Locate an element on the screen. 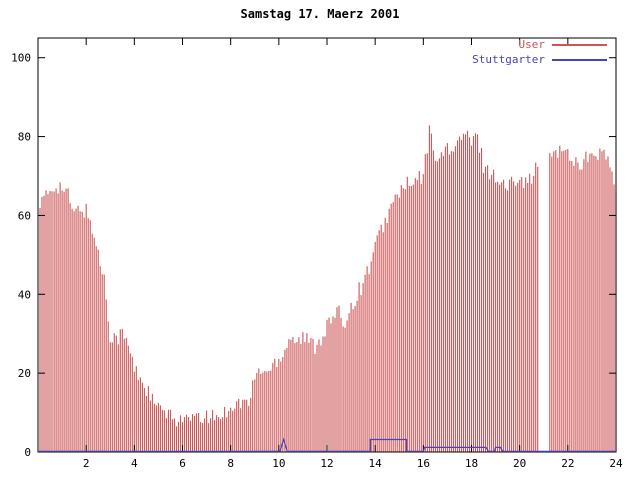  x-tick-label: 8 is located at coordinates (230, 463).